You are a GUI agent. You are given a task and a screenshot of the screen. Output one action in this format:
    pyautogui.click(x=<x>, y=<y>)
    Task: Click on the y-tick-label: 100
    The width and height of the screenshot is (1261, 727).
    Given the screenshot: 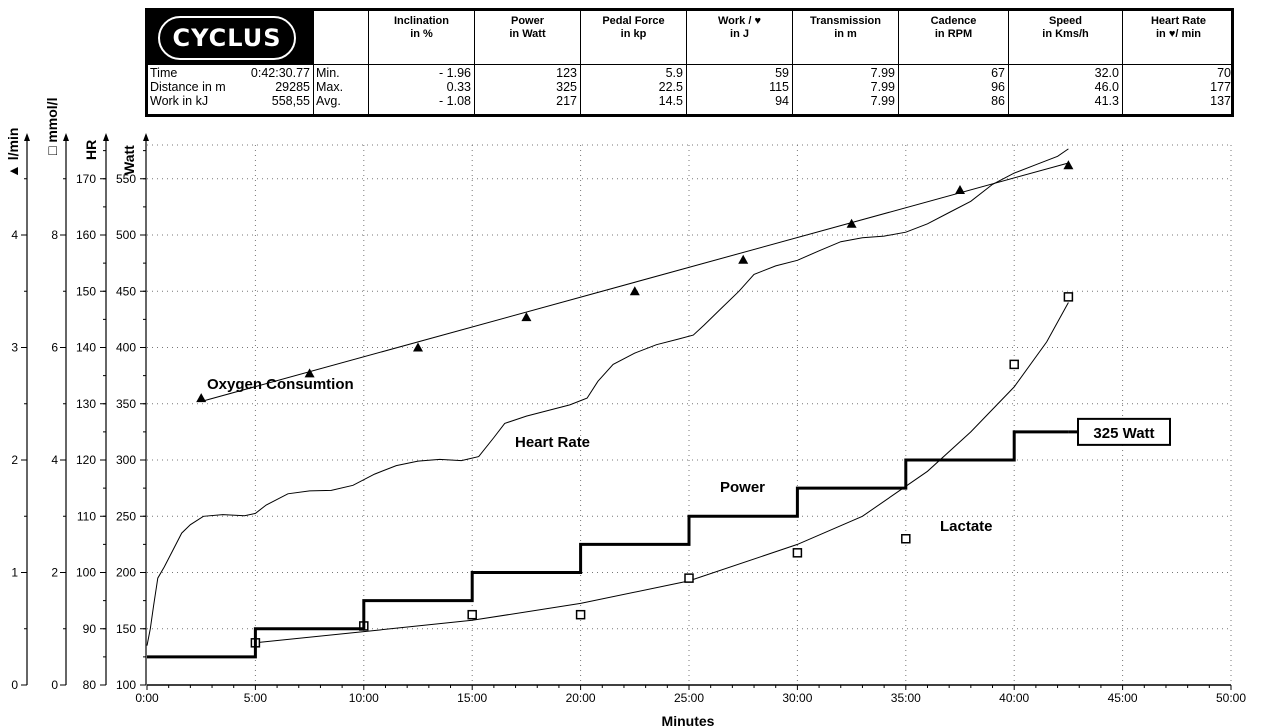 What is the action you would take?
    pyautogui.click(x=126, y=685)
    